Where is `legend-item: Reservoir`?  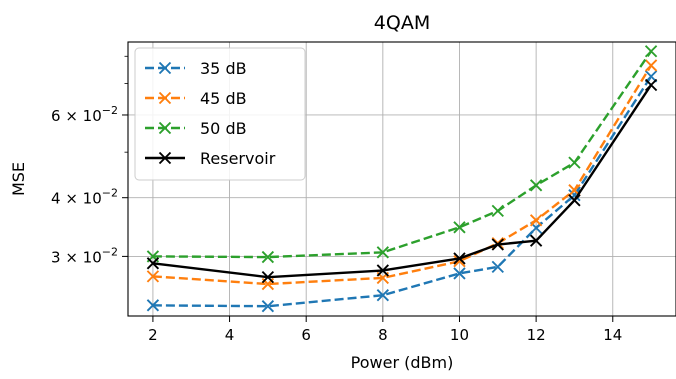
legend-item: Reservoir is located at coordinates (210, 158).